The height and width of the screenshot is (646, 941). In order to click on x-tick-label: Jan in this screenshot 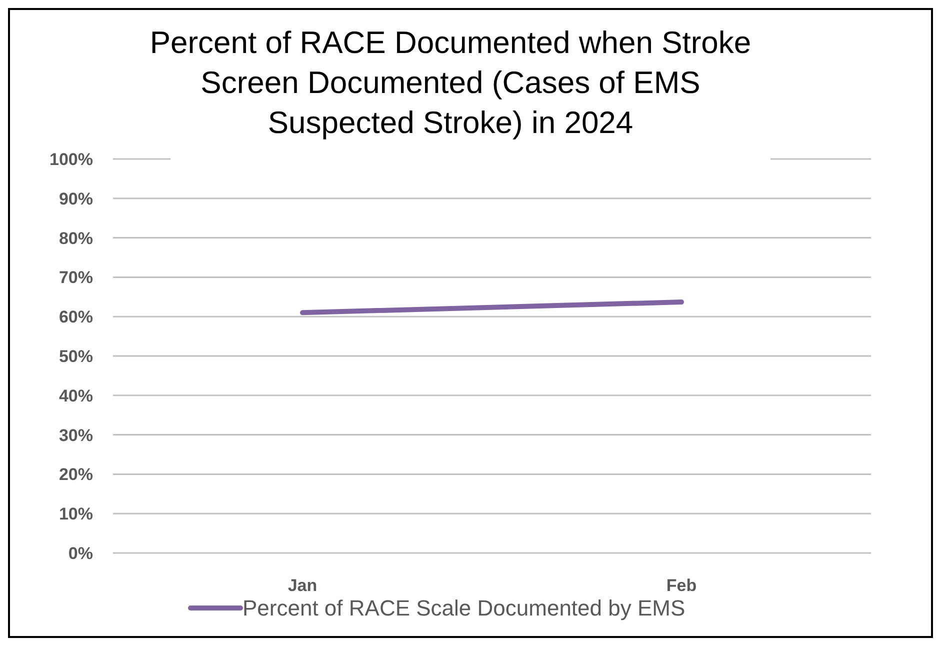, I will do `click(303, 585)`.